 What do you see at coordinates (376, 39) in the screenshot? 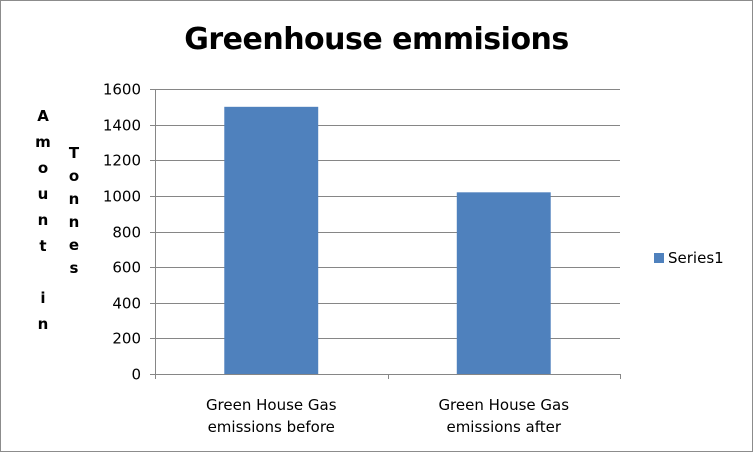
I see `chart-title: Greenhouse emmisions` at bounding box center [376, 39].